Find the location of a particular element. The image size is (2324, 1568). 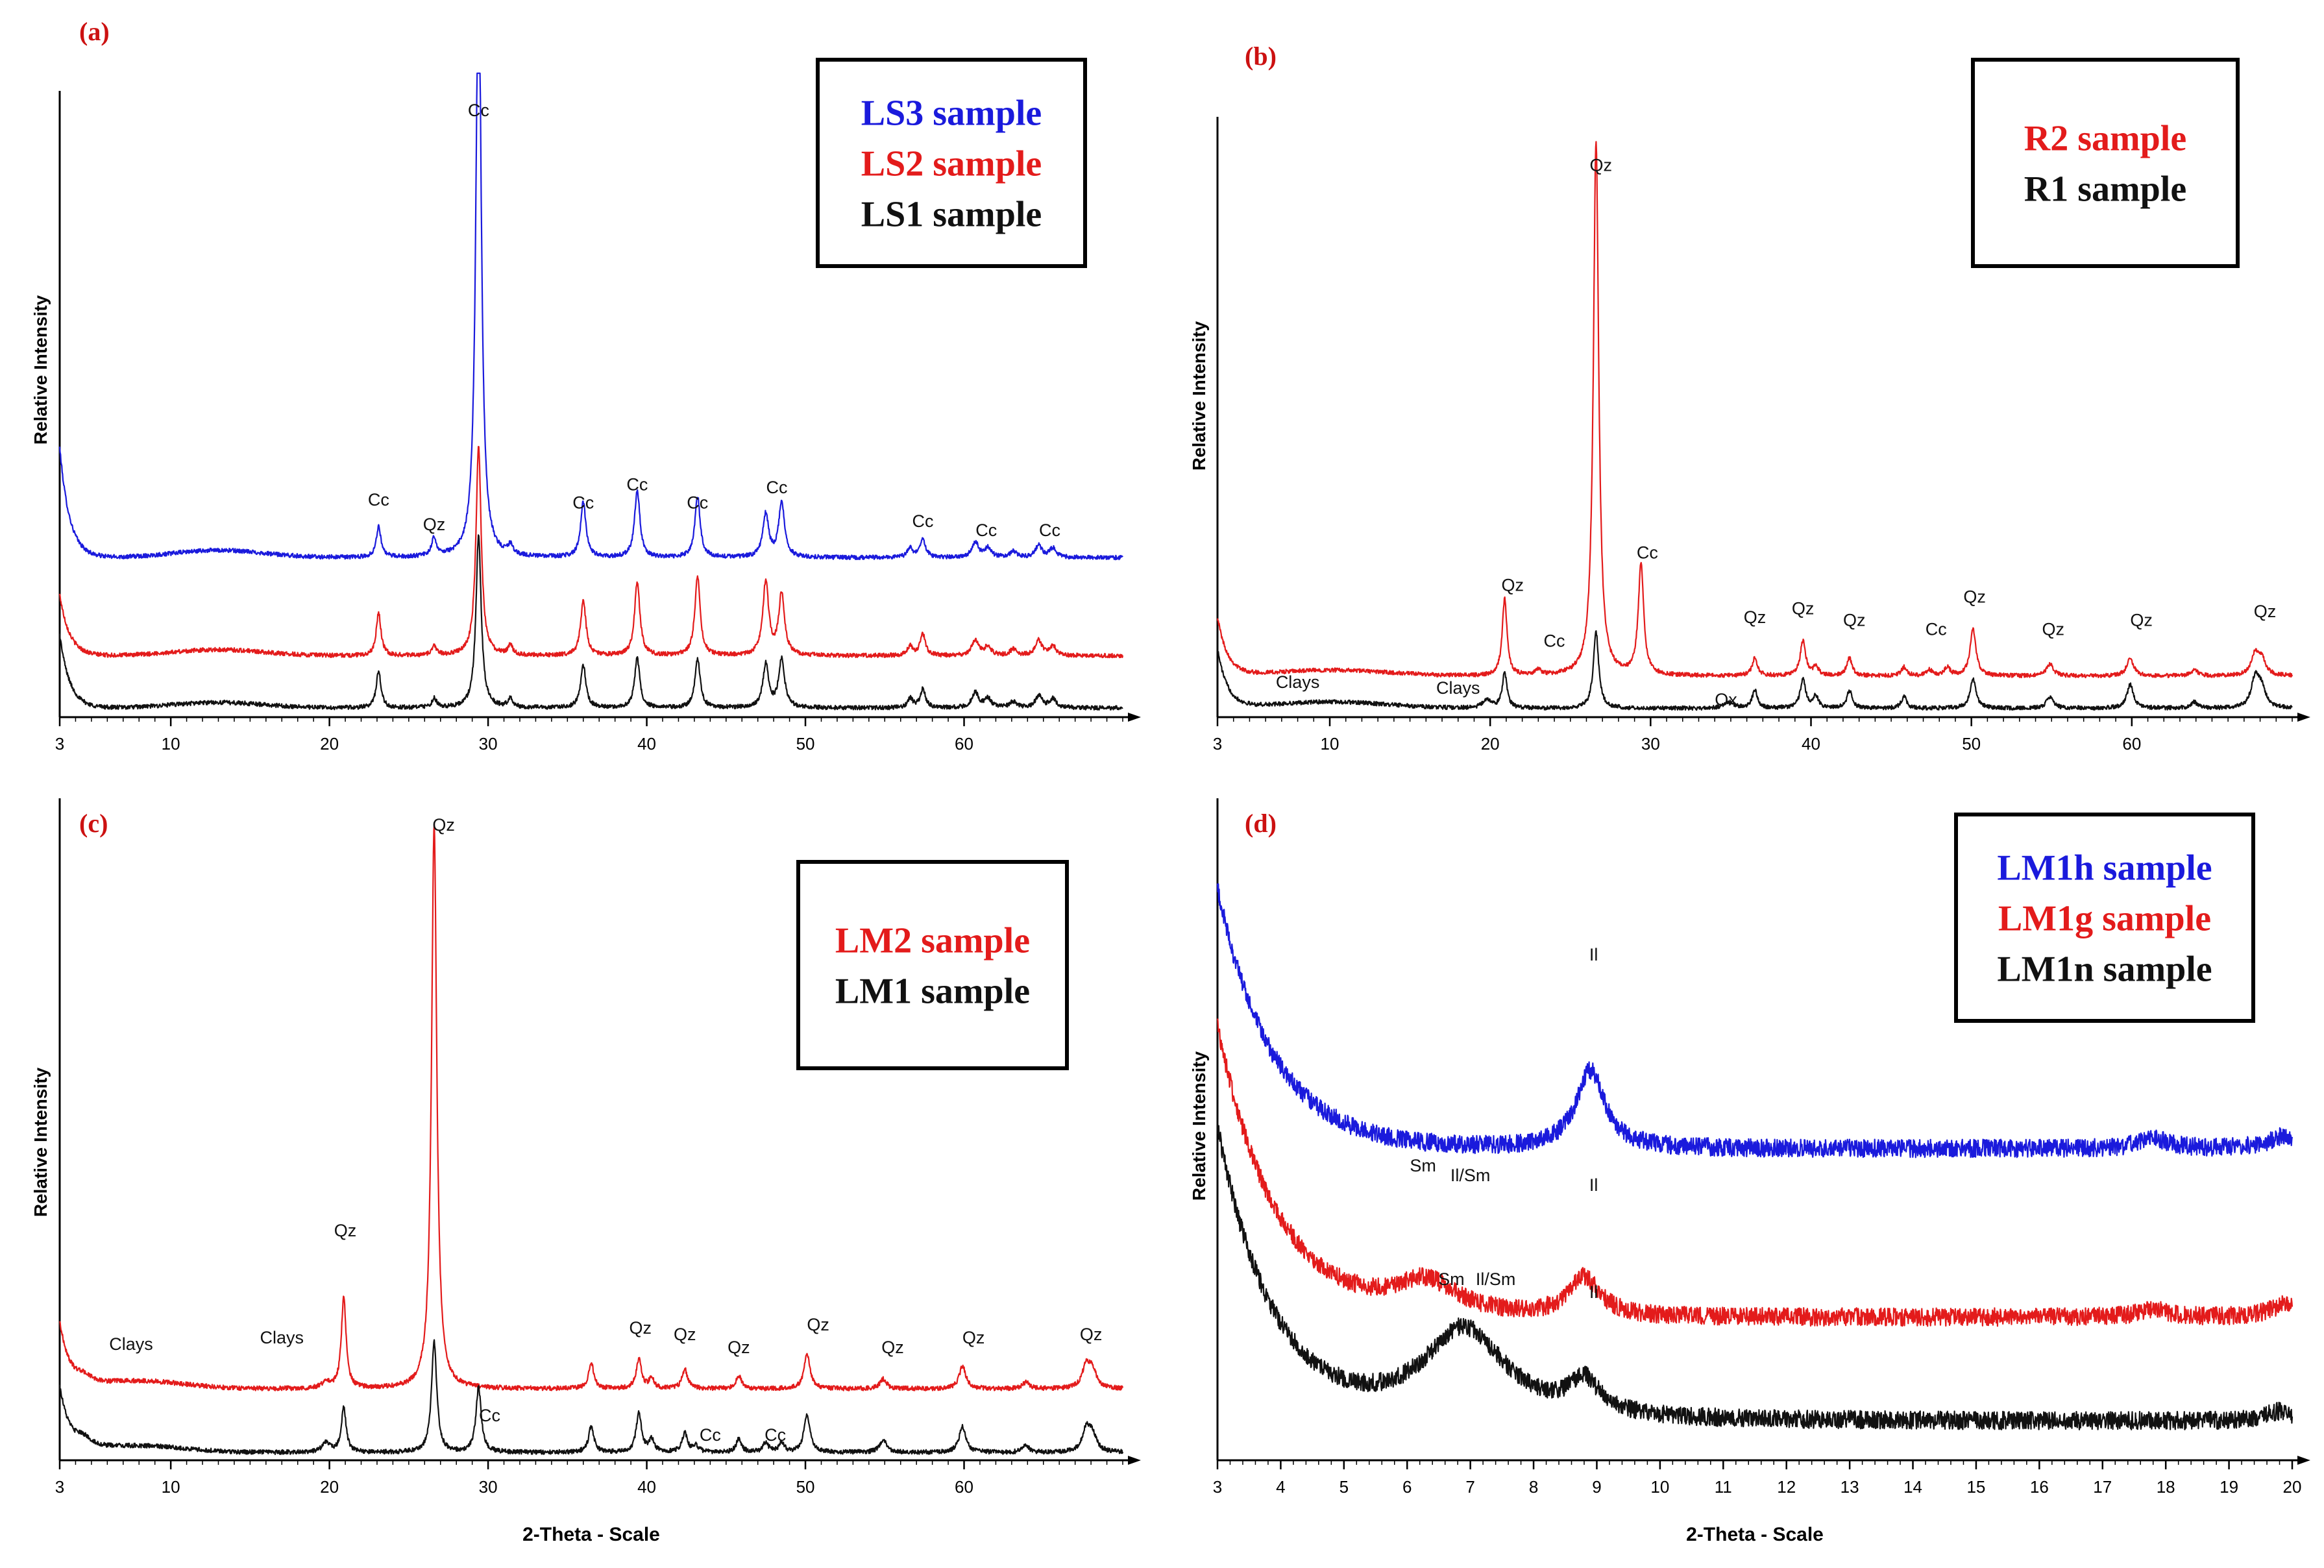

legend: LS3 sample LS2 sample LS1 sample is located at coordinates (951, 163).